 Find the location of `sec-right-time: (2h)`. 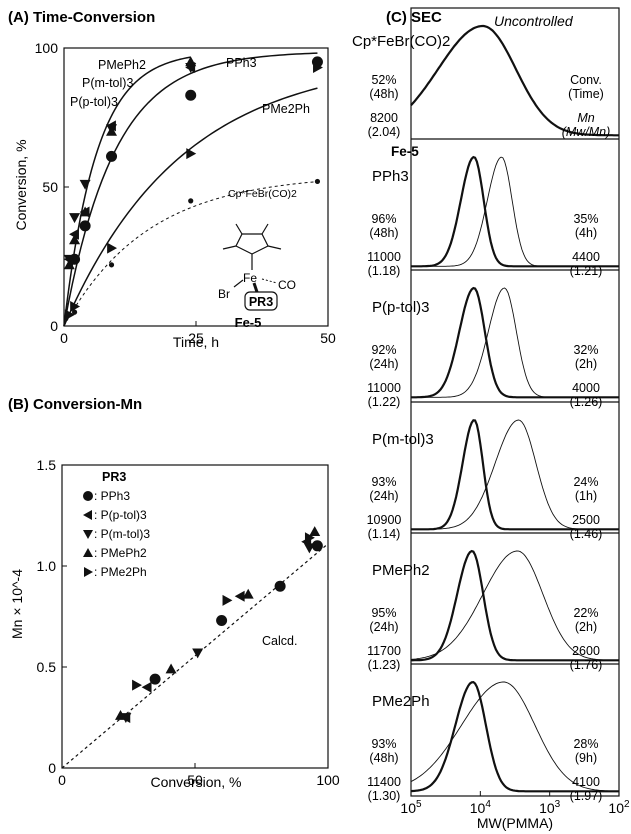

sec-right-time: (2h) is located at coordinates (586, 627).